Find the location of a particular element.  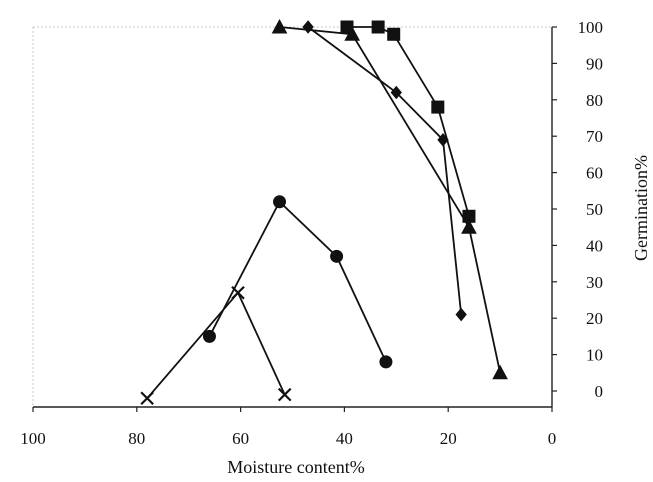

y-axis-ticks: 0 10 20 30 40 50 60 70 80 90 100 is located at coordinates (577, 209).